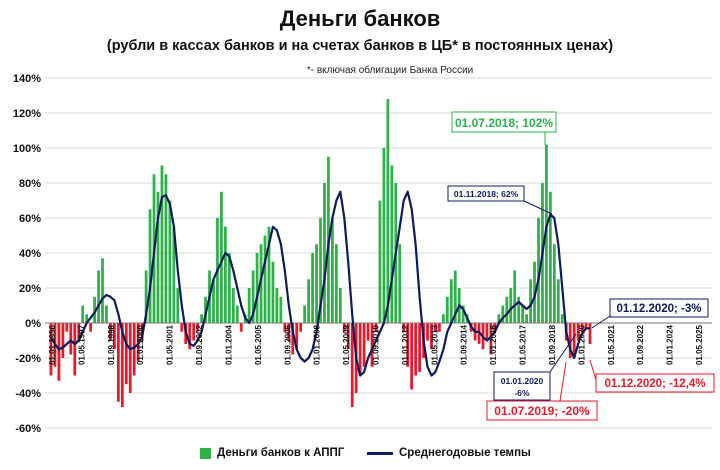  I want to click on y-tick-label: 80%, so click(30, 184).